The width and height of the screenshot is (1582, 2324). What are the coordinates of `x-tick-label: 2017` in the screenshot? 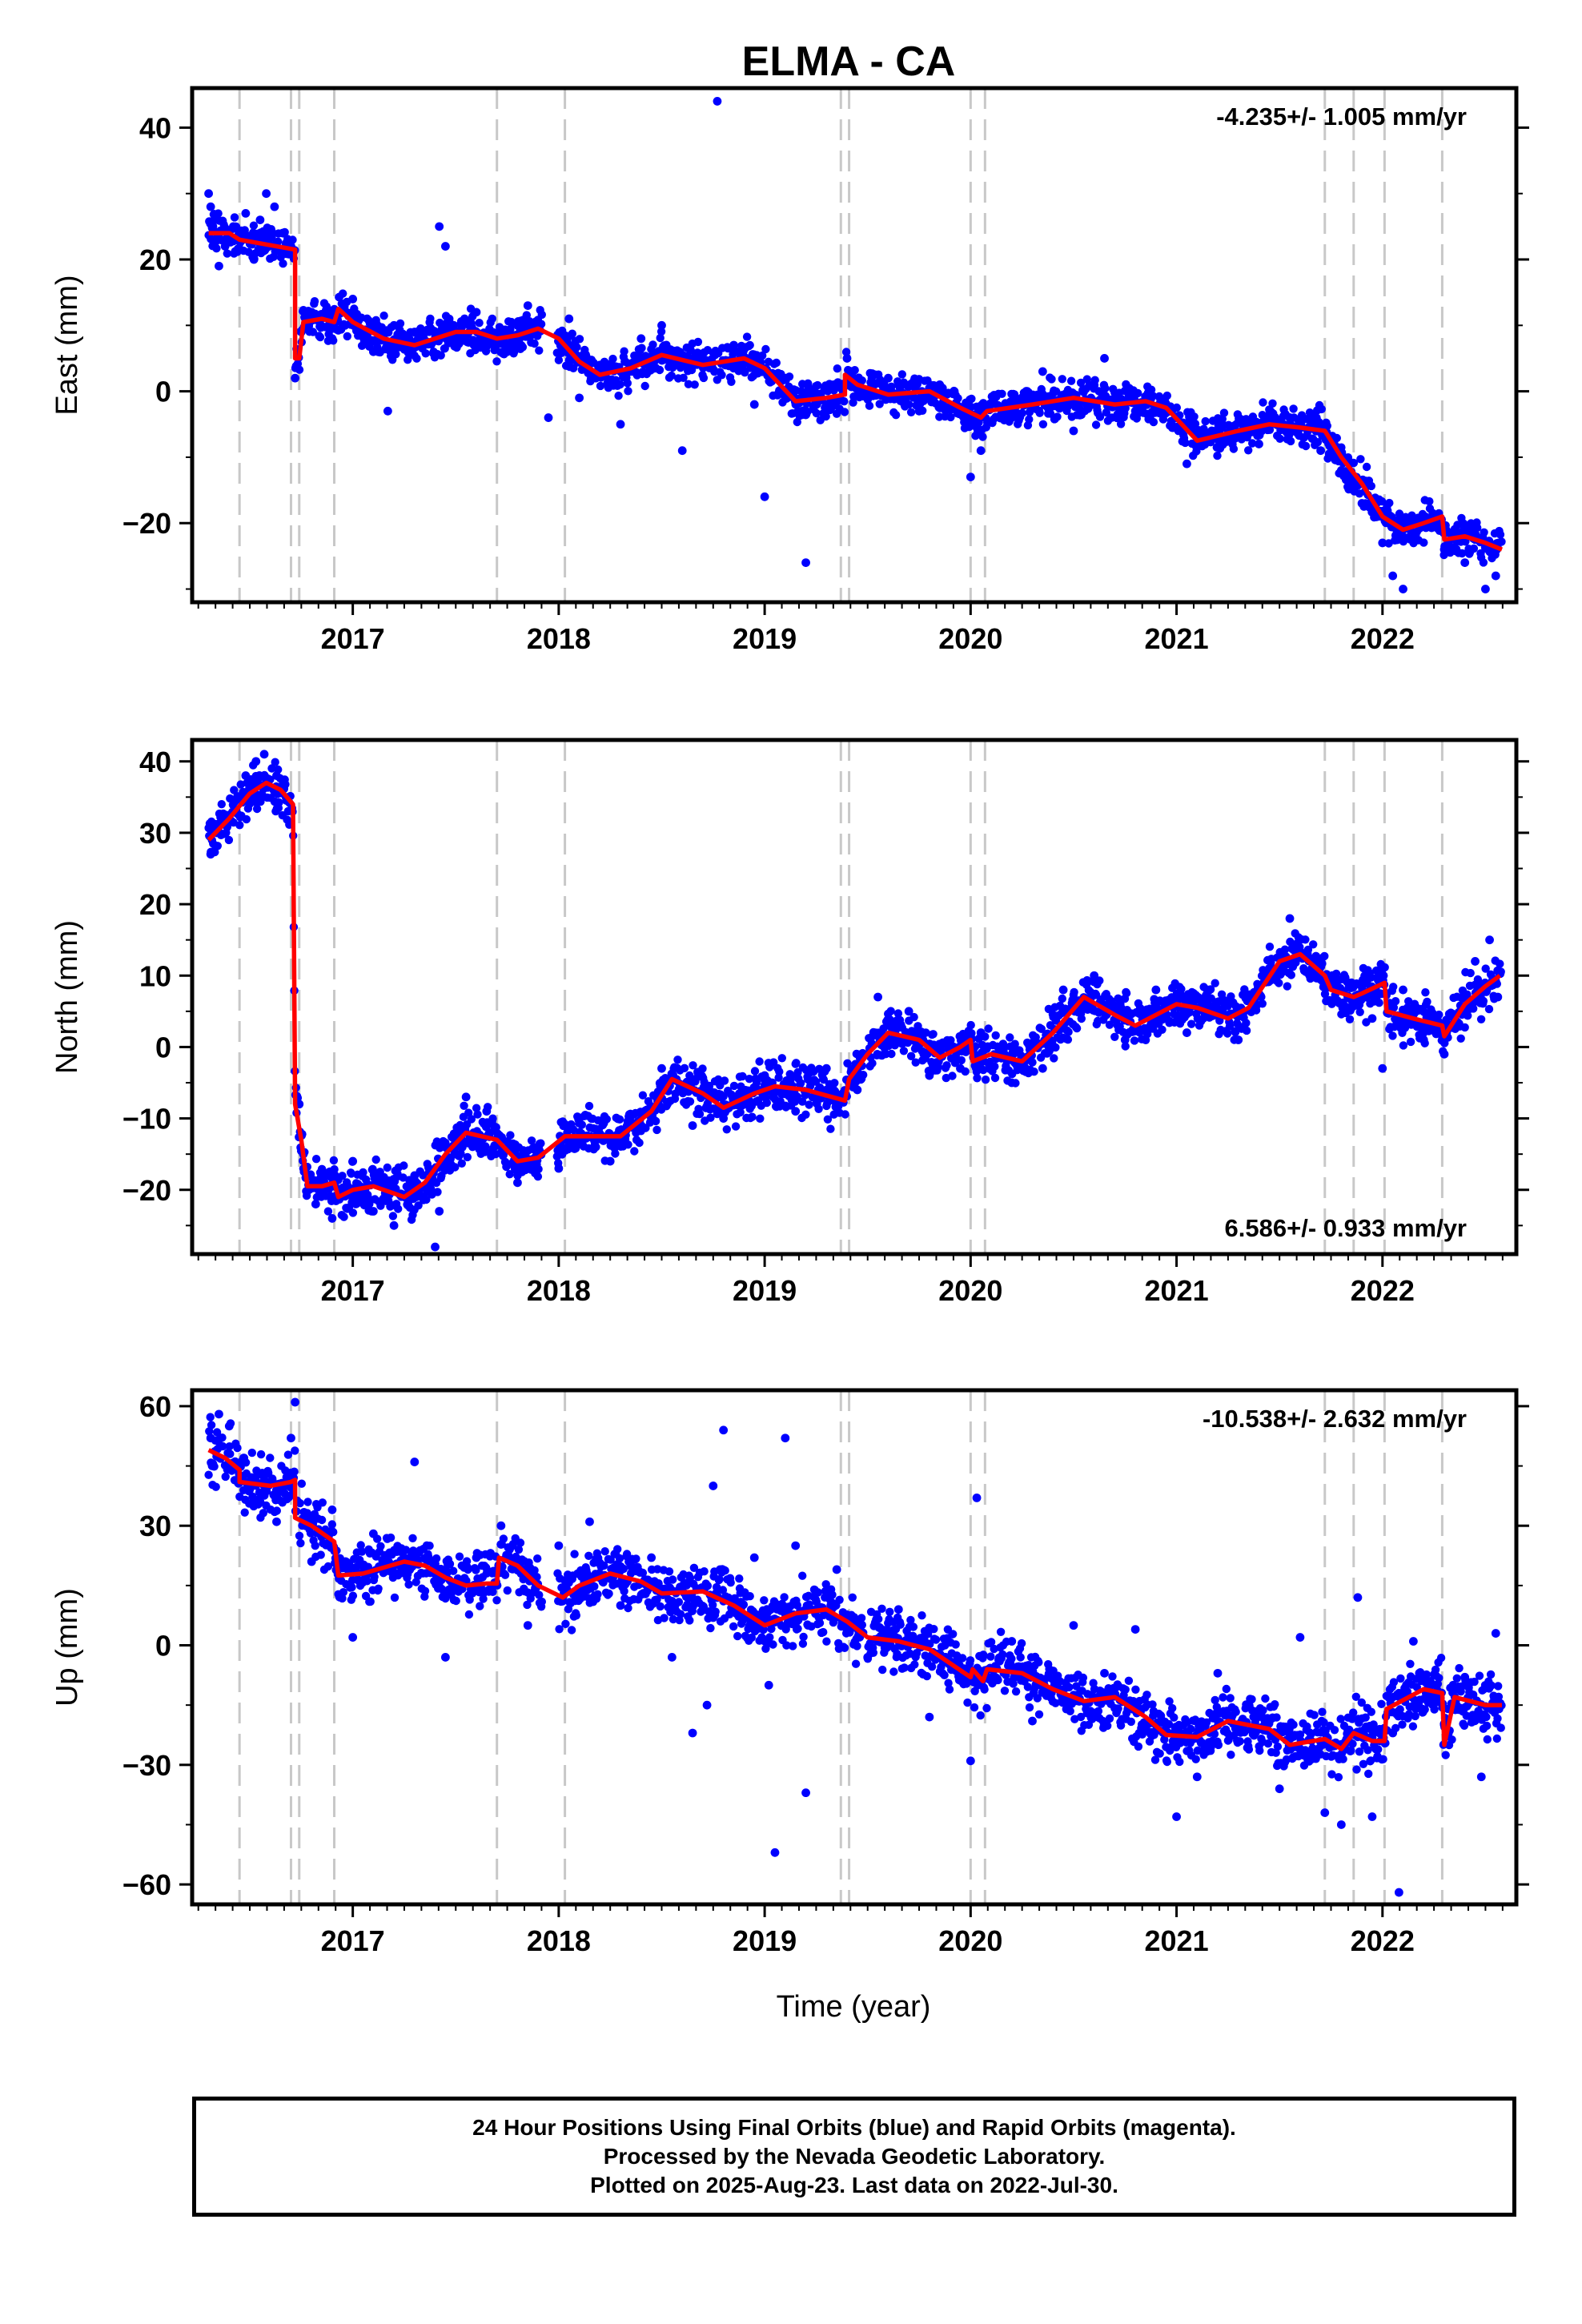 It's located at (353, 1290).